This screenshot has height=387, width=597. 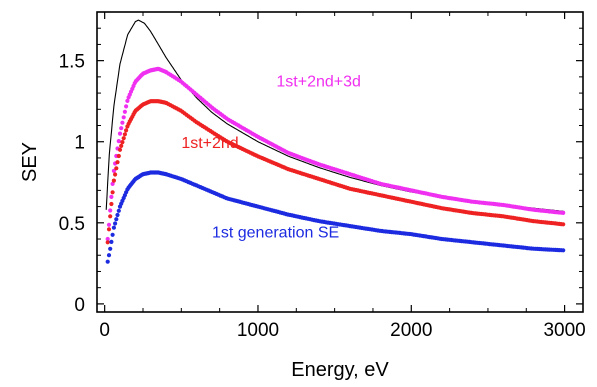 I want to click on x-axis-title: Energy, eV, so click(x=340, y=370).